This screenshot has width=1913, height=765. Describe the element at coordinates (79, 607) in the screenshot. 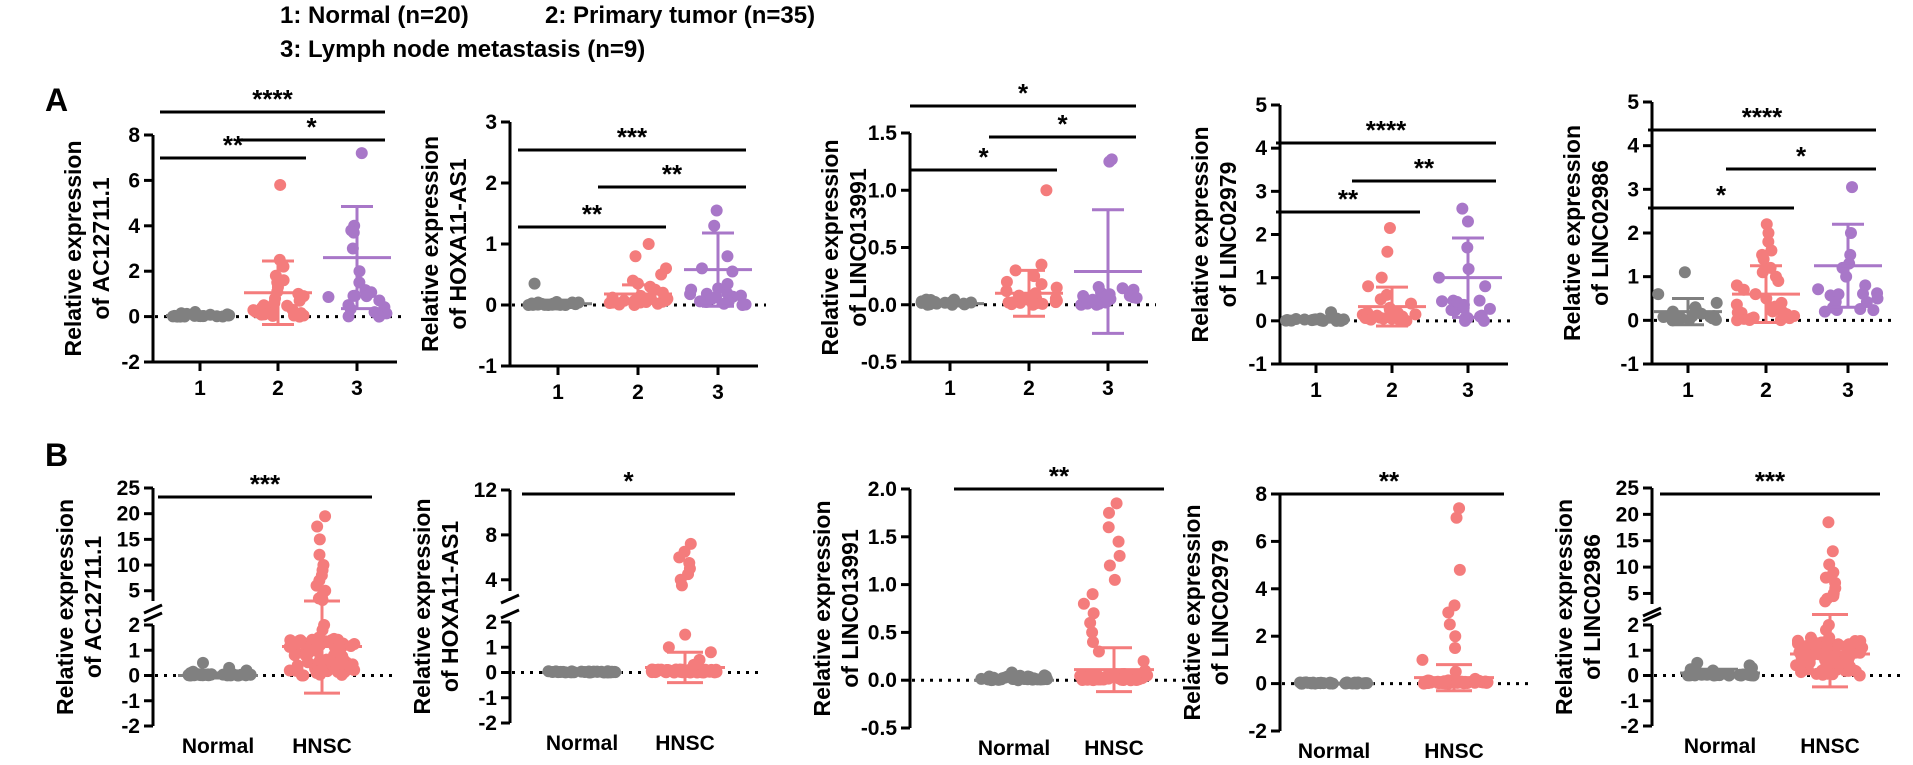

I see `y-axis-label: Relative expressionof AC12711.1` at that location.